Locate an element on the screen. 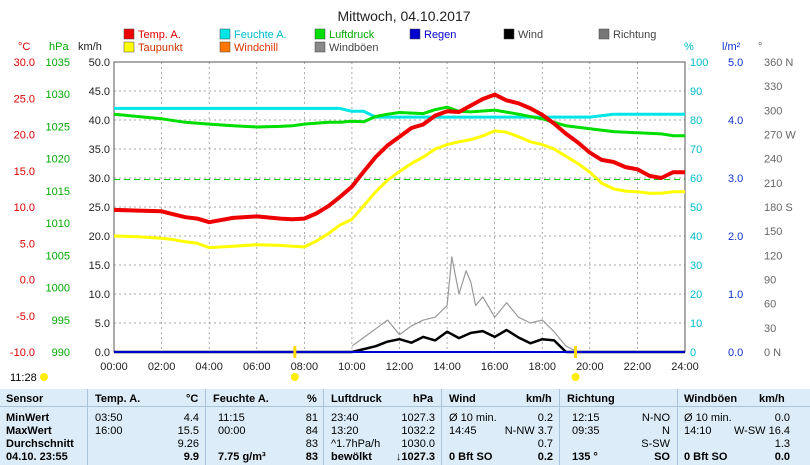 The width and height of the screenshot is (810, 465). table-cell: 11:15 is located at coordinates (231, 418).